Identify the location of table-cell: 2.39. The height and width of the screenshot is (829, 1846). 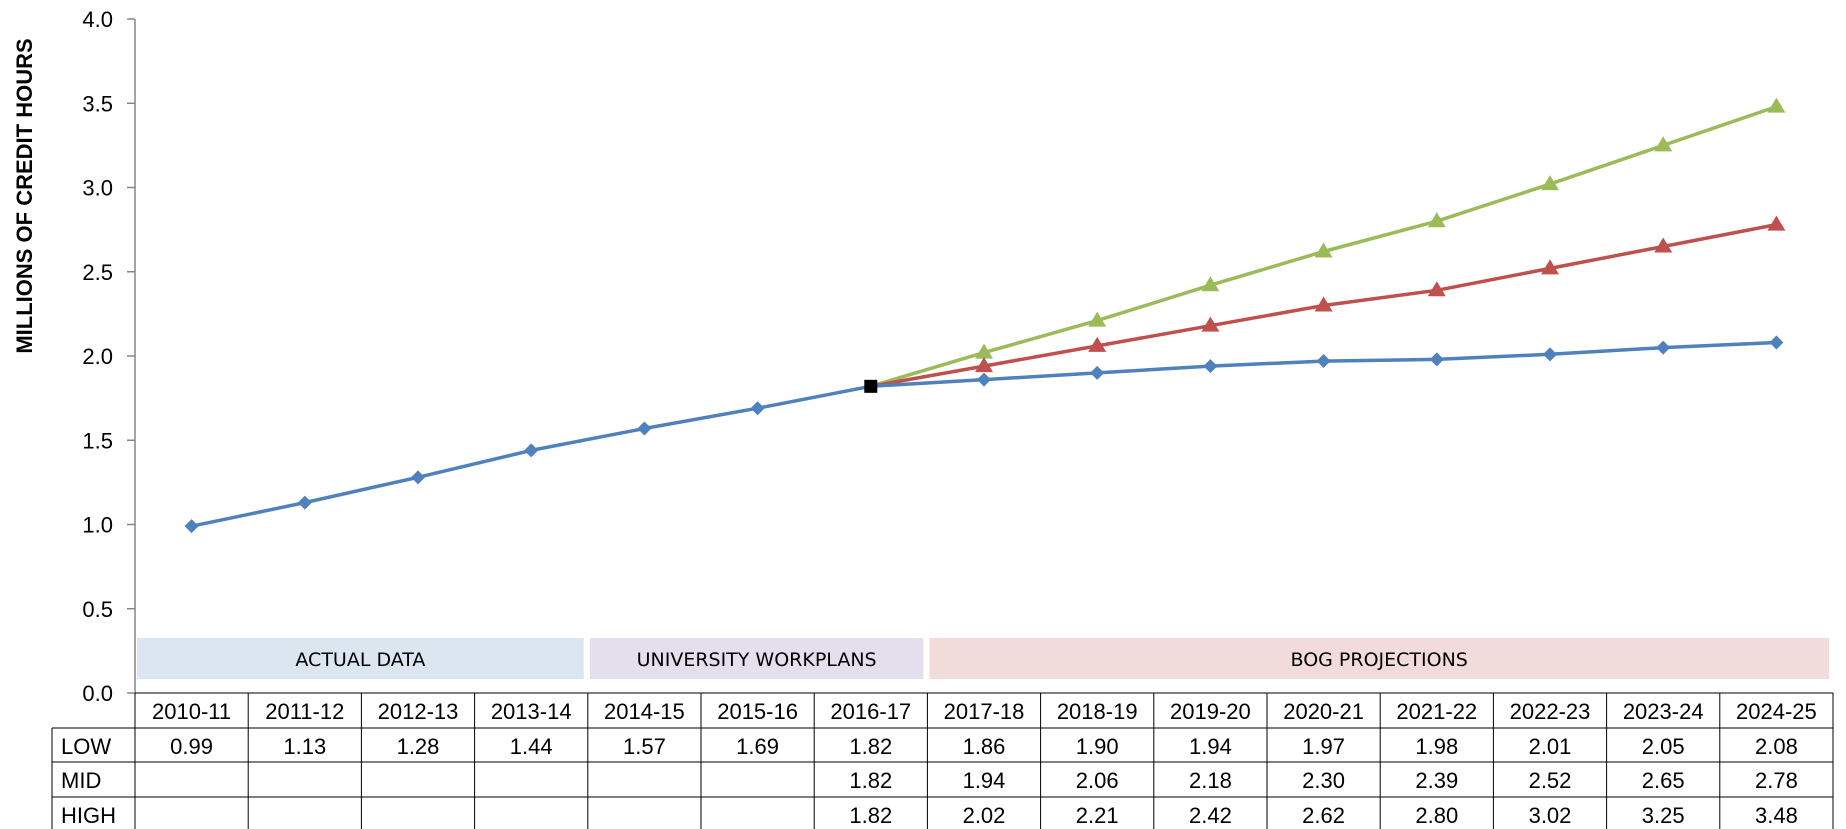
(1436, 780).